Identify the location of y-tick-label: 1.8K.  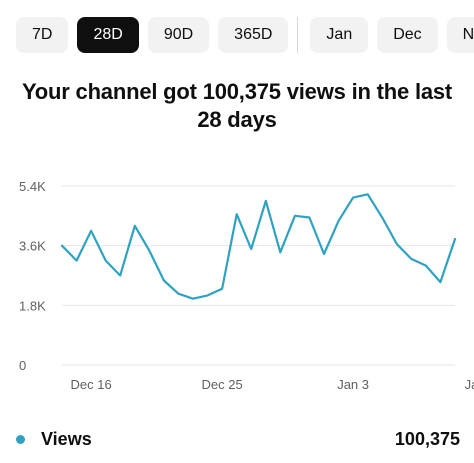
(32, 305).